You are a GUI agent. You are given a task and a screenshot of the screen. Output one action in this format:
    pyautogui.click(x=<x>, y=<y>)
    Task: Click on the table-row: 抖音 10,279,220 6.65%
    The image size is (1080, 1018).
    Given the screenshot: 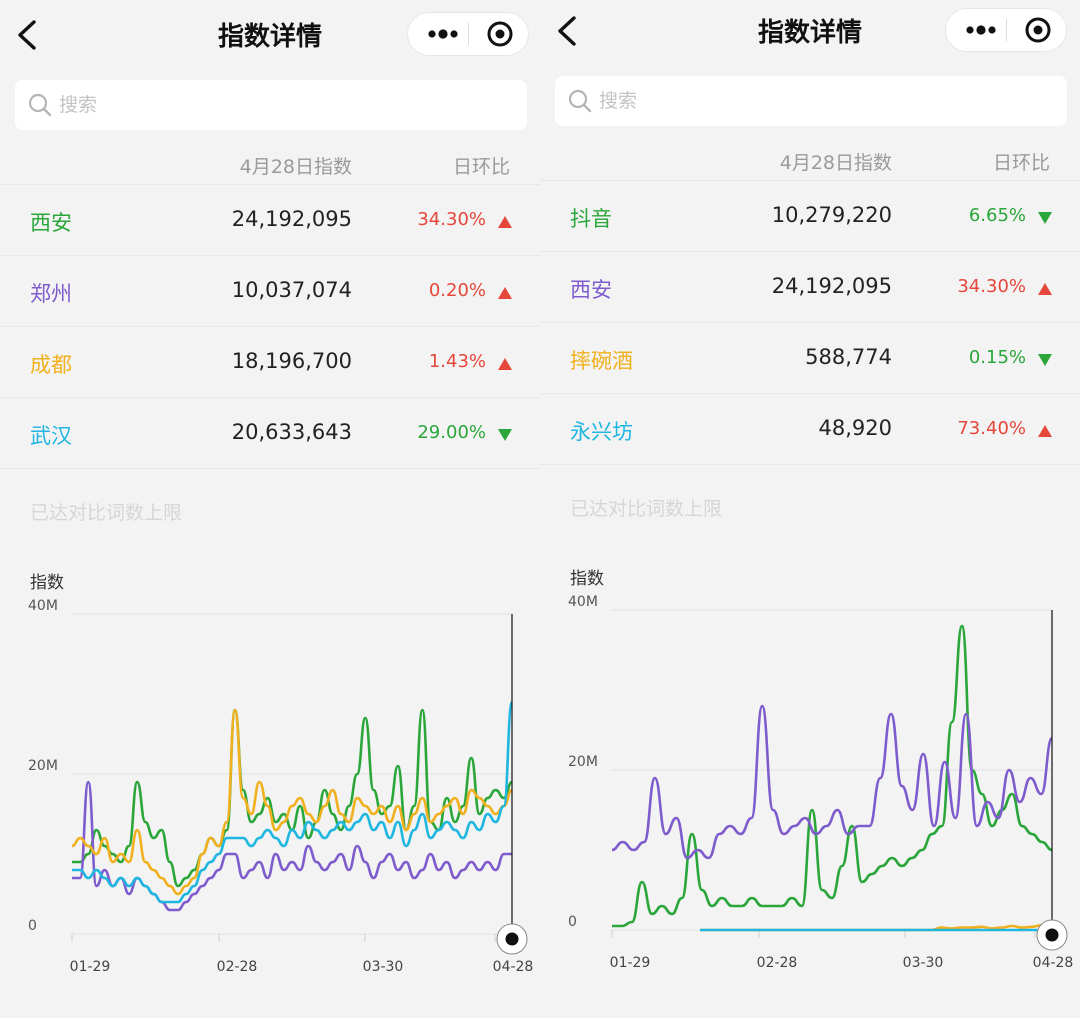 What is the action you would take?
    pyautogui.click(x=810, y=216)
    